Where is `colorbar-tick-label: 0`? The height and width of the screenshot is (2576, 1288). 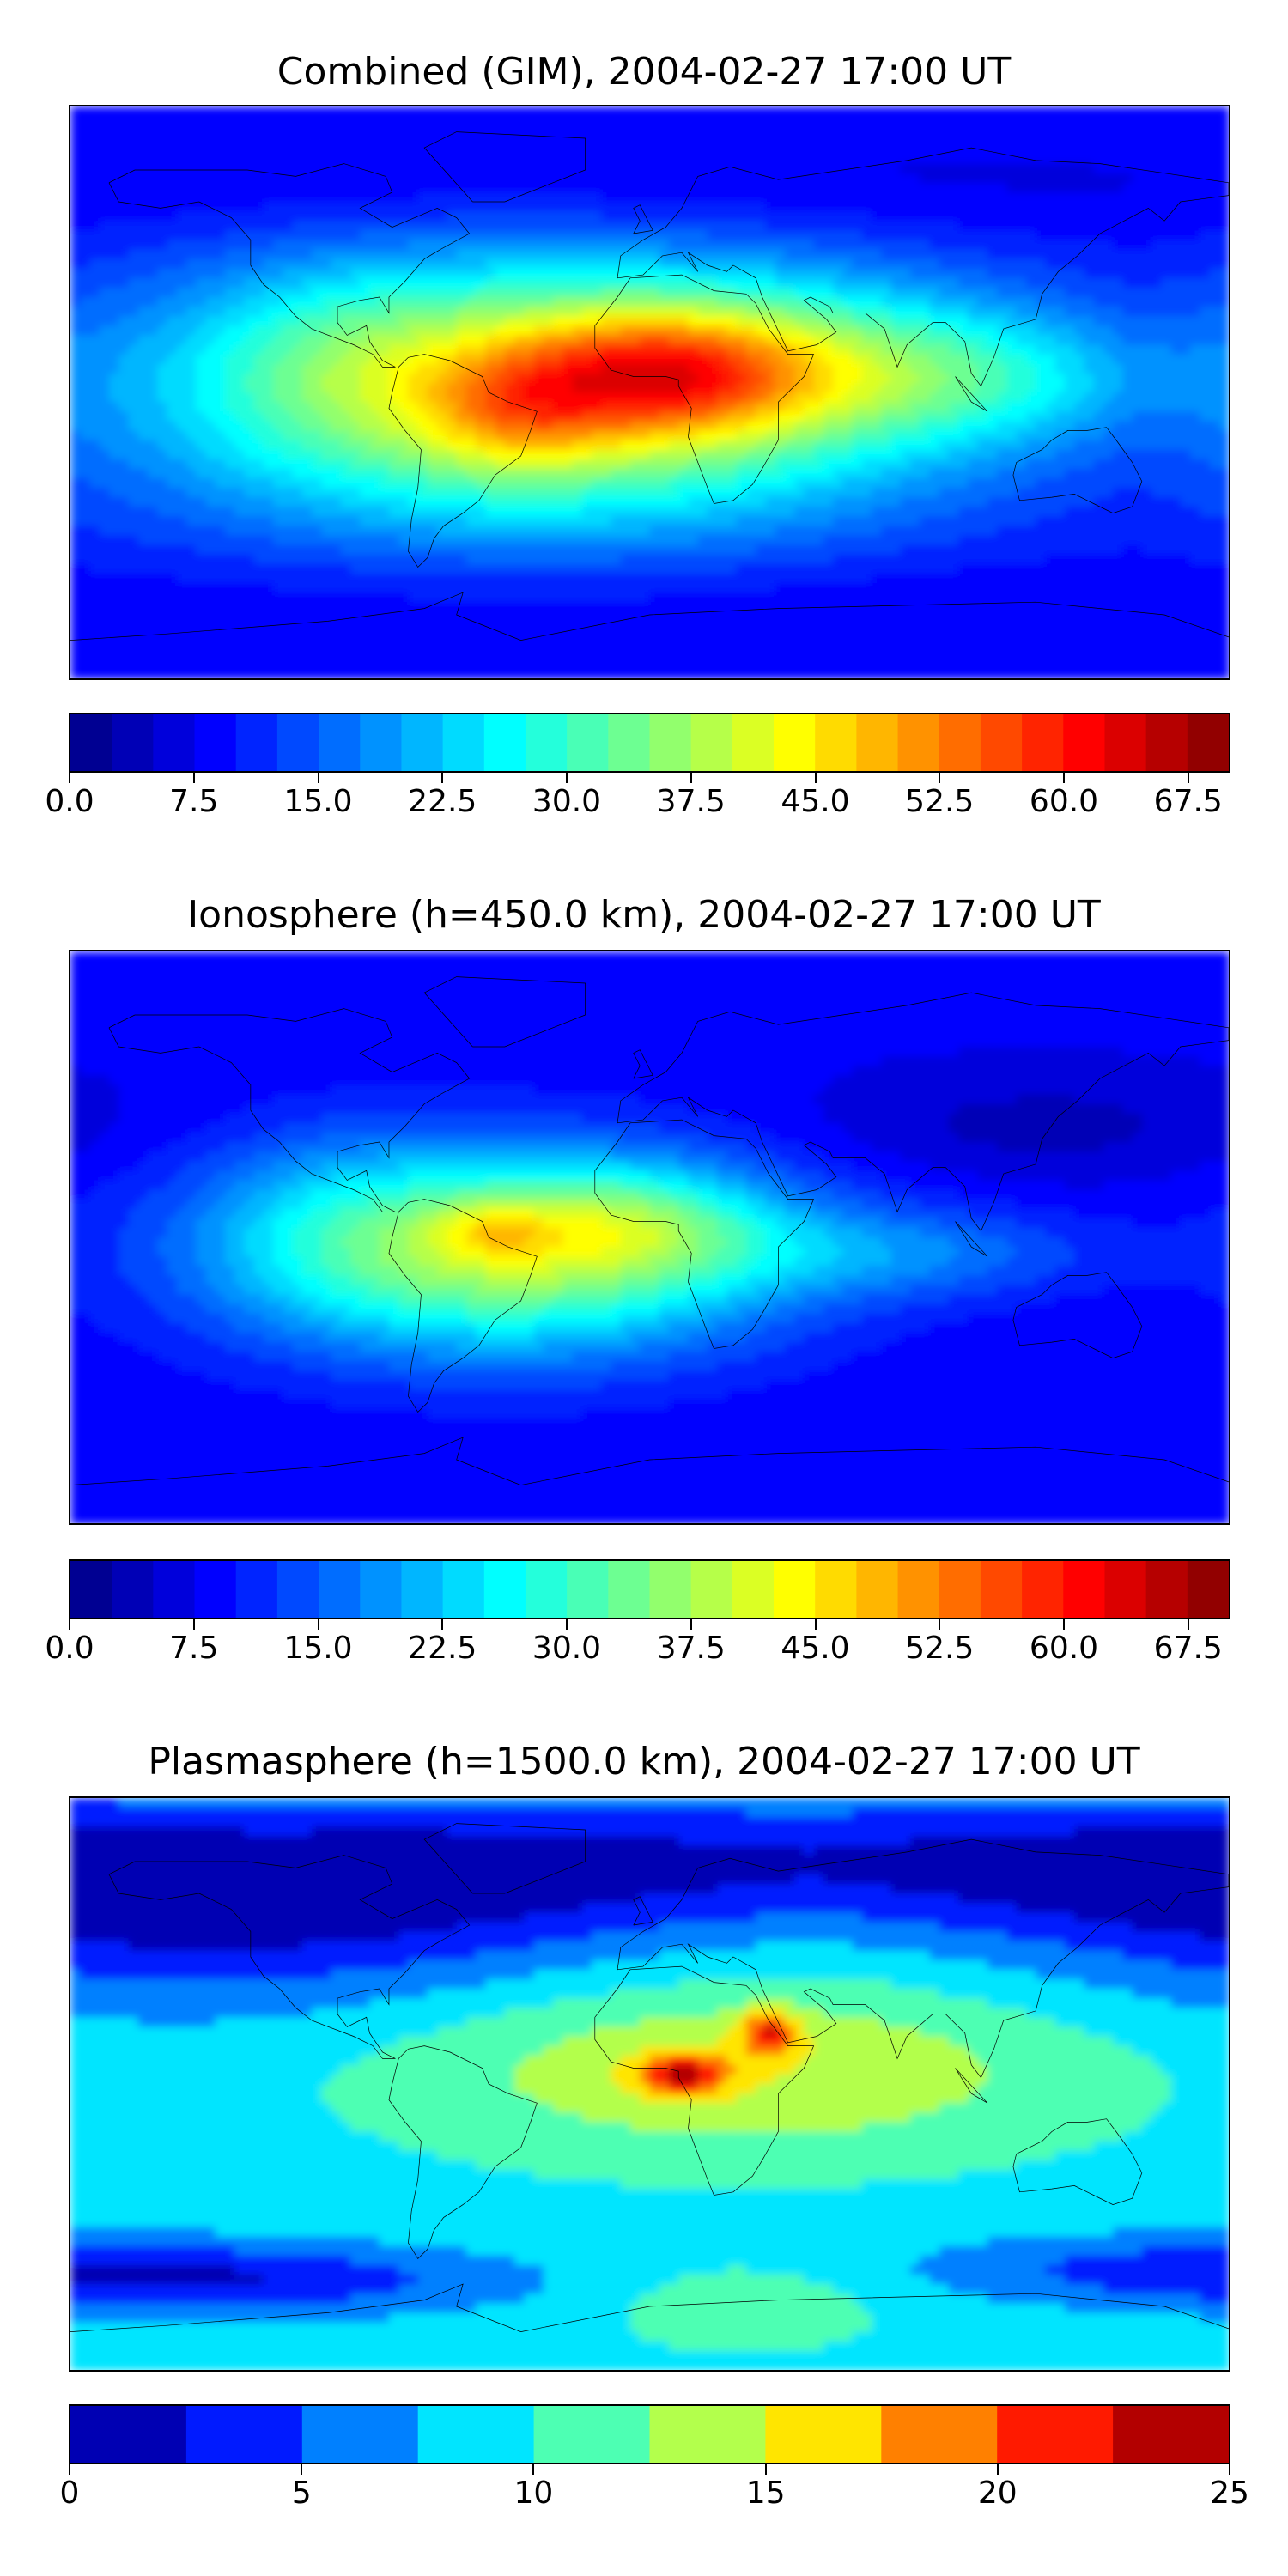
colorbar-tick-label: 0 is located at coordinates (70, 2493).